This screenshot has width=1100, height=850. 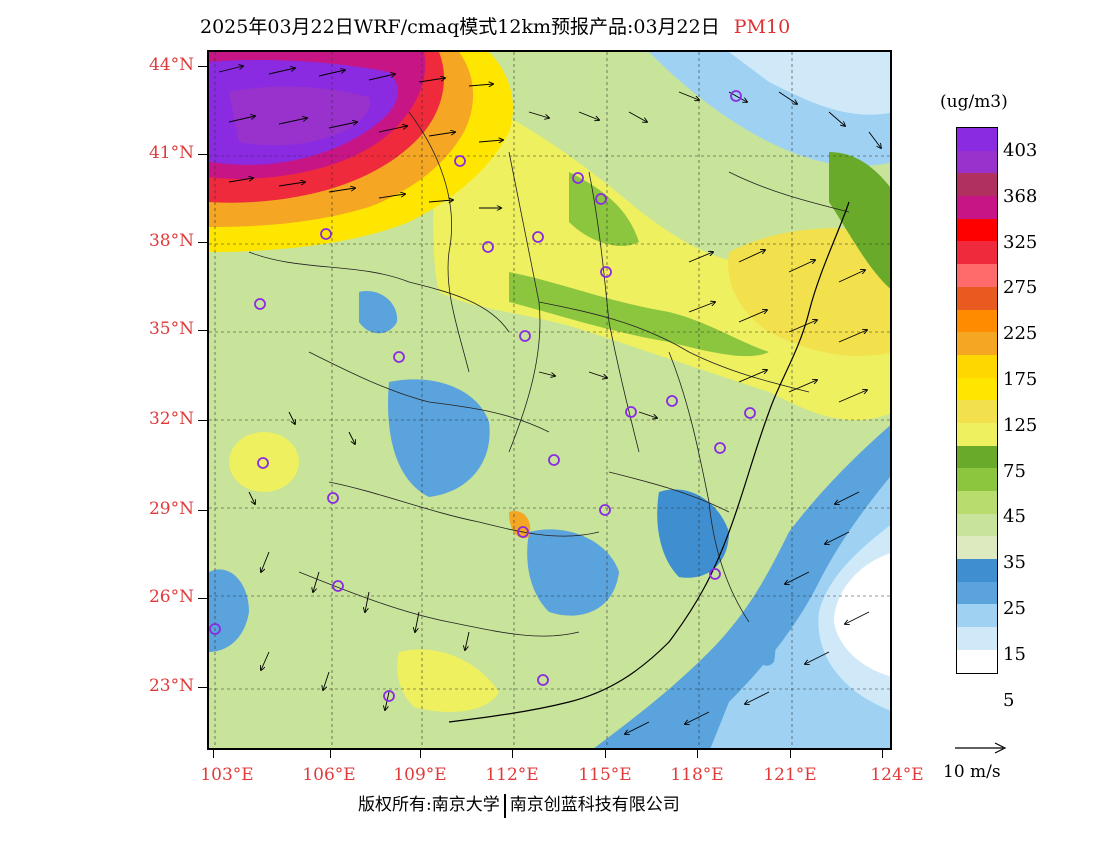 I want to click on copyright-separator, so click(x=504, y=805).